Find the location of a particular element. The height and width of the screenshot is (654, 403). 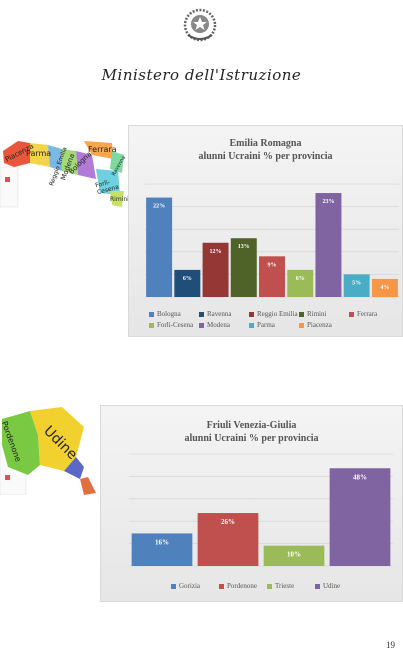

legend-label: Modena is located at coordinates (218, 325).